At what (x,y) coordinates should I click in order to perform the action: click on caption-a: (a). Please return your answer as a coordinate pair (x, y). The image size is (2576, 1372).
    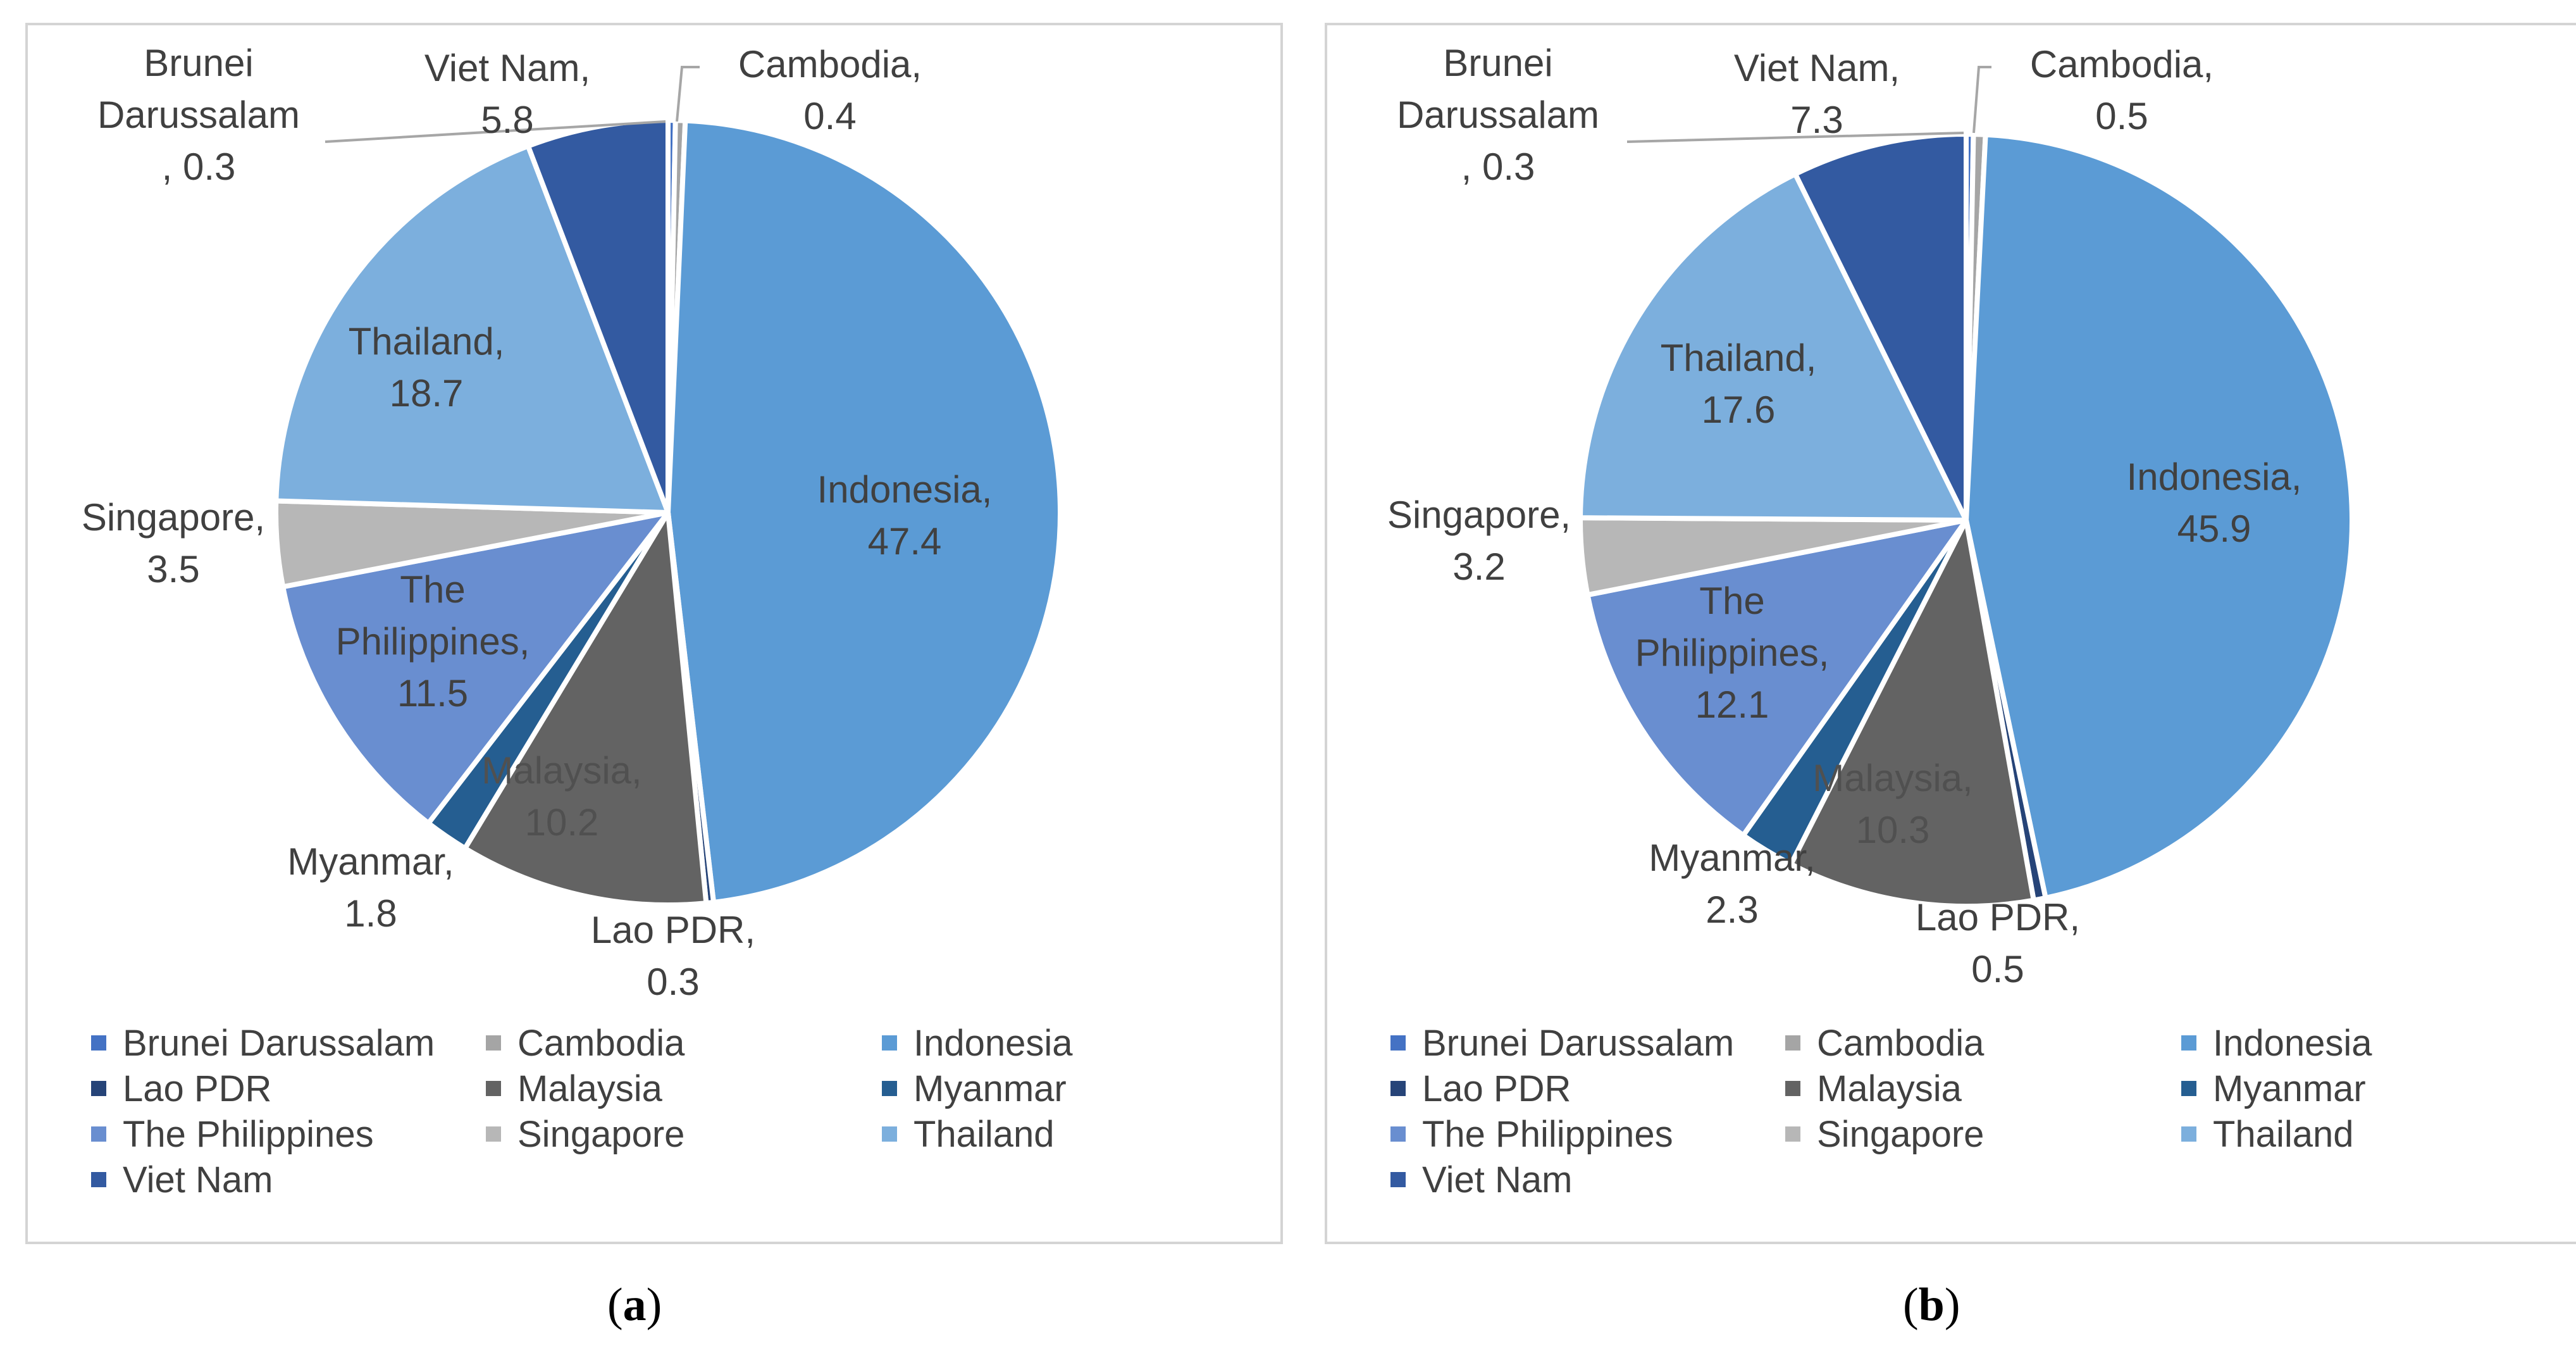
    Looking at the image, I should click on (635, 1305).